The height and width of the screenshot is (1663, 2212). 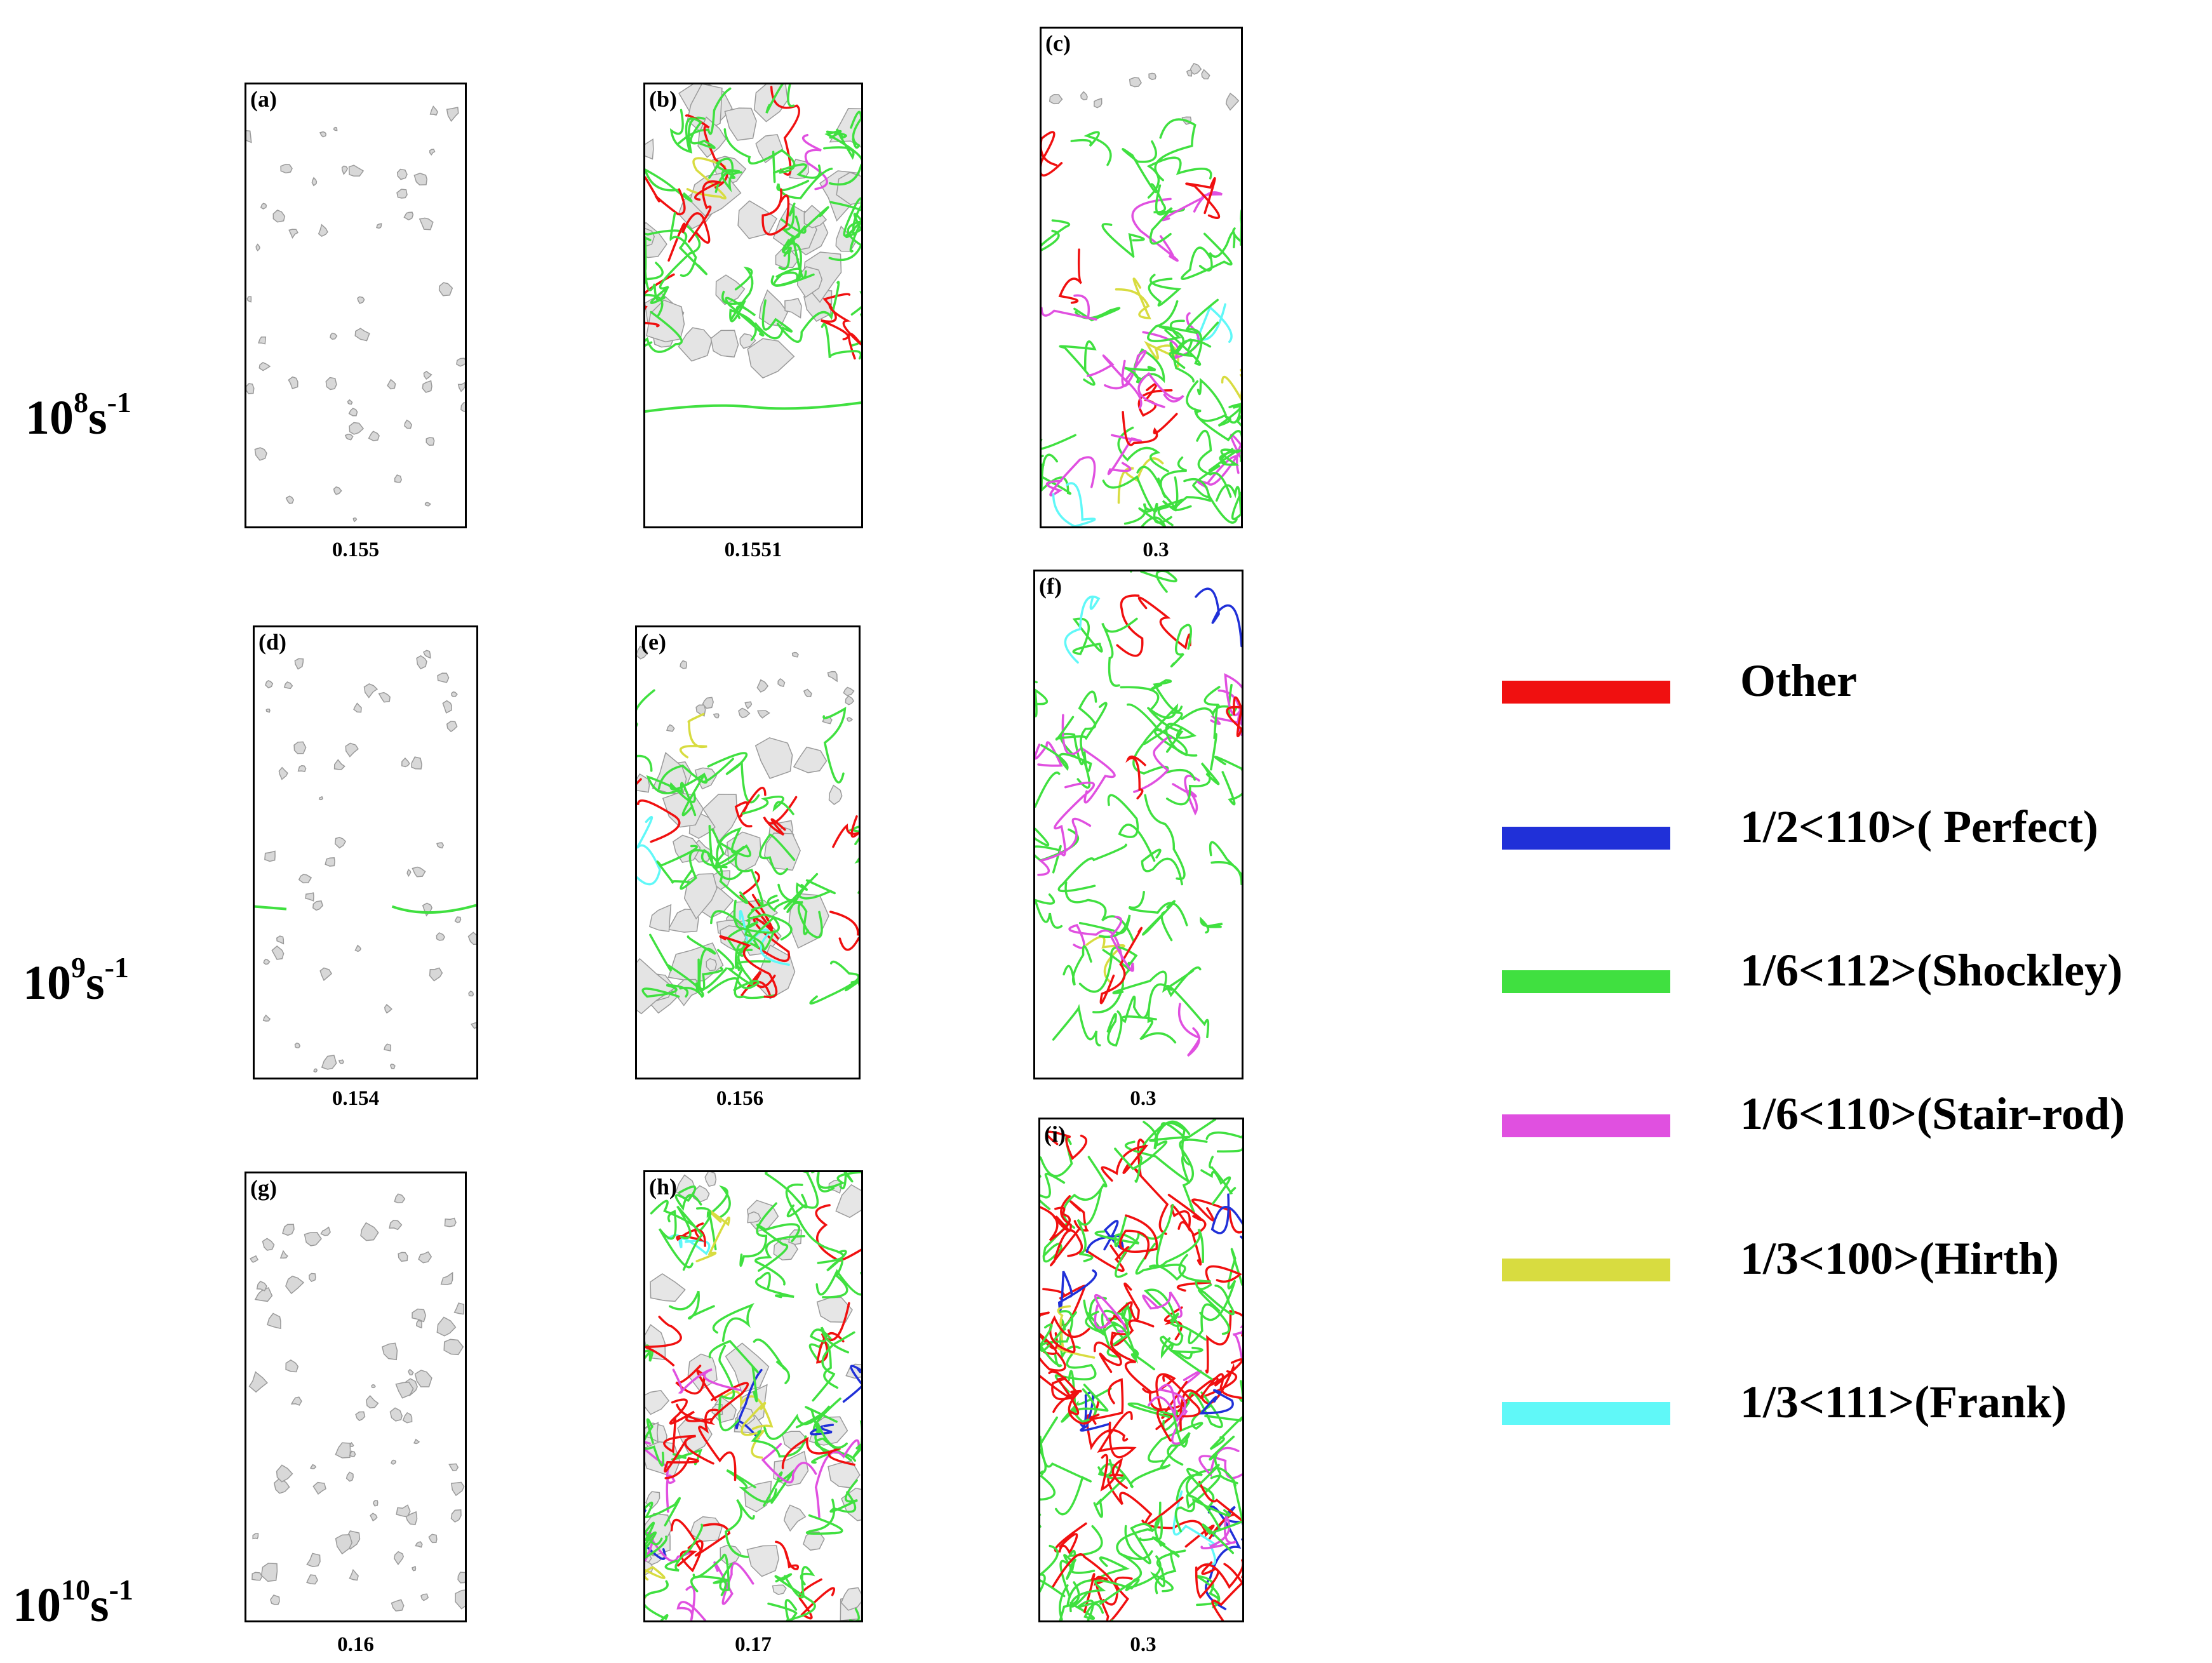 I want to click on panel-letter: (c), so click(x=1058, y=43).